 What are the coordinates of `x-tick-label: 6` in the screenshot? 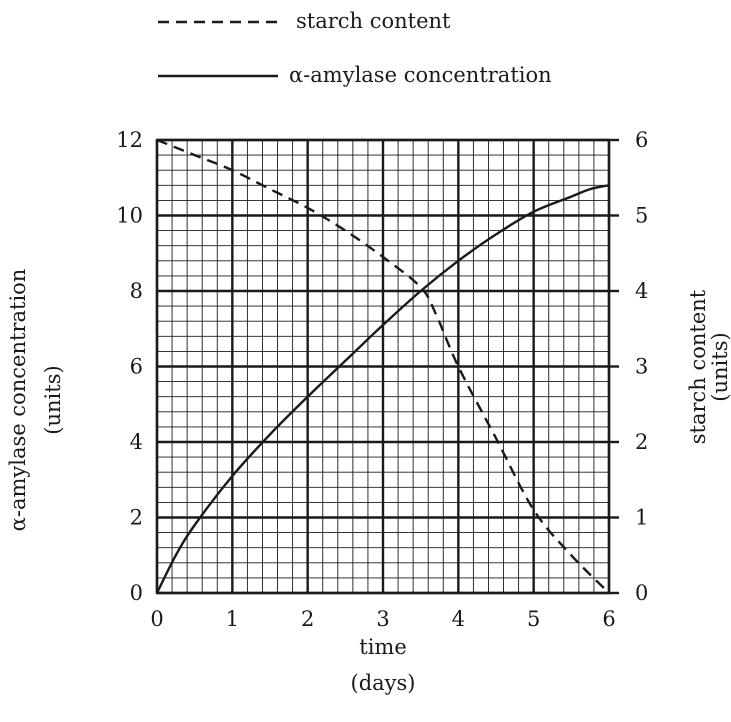 It's located at (608, 619).